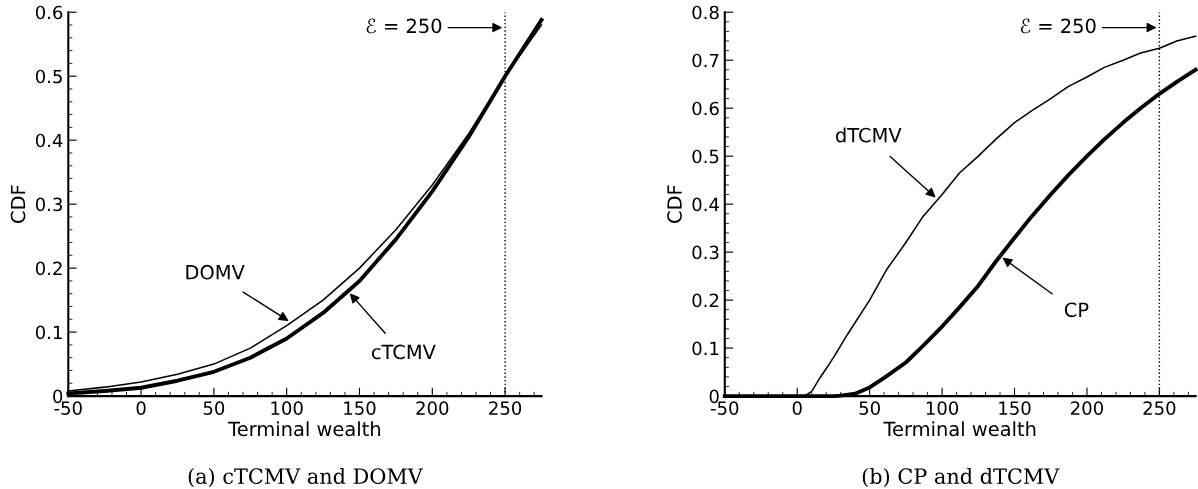  Describe the element at coordinates (705, 60) in the screenshot. I see `y-tick-label: 0.7` at that location.